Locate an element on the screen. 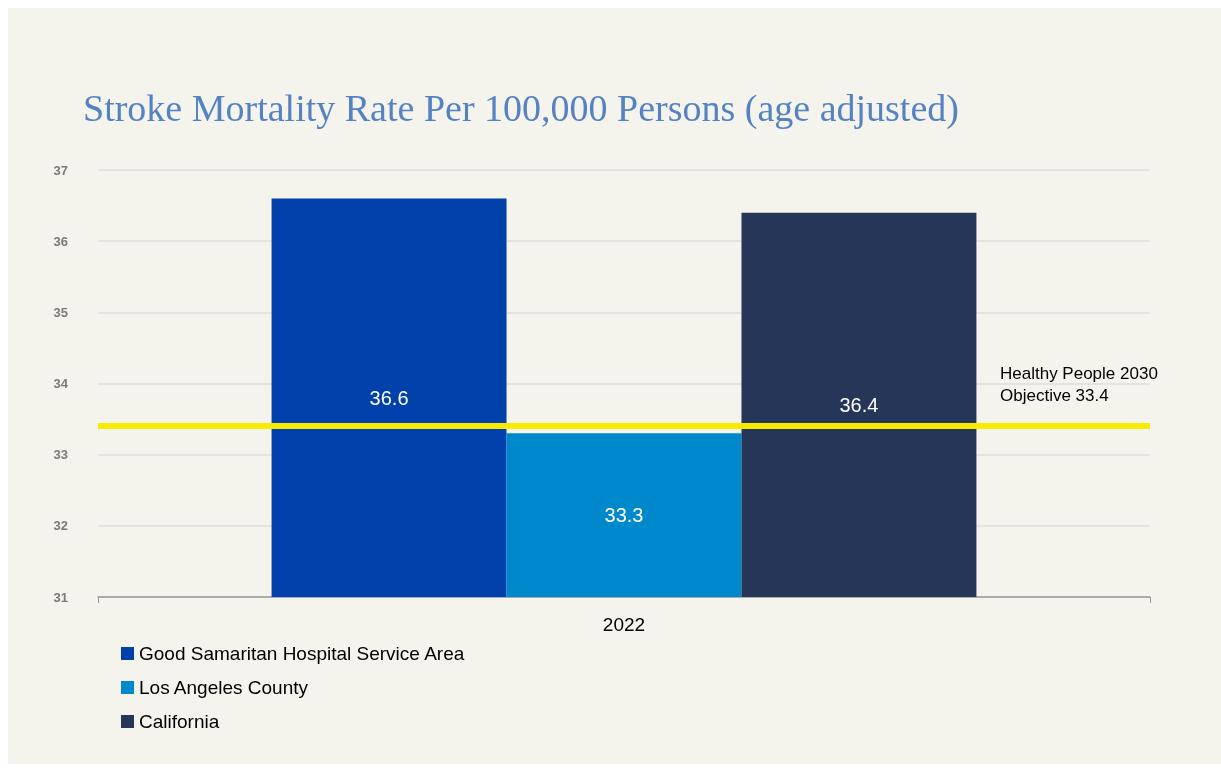  y-tick-label: 36 is located at coordinates (60, 241).